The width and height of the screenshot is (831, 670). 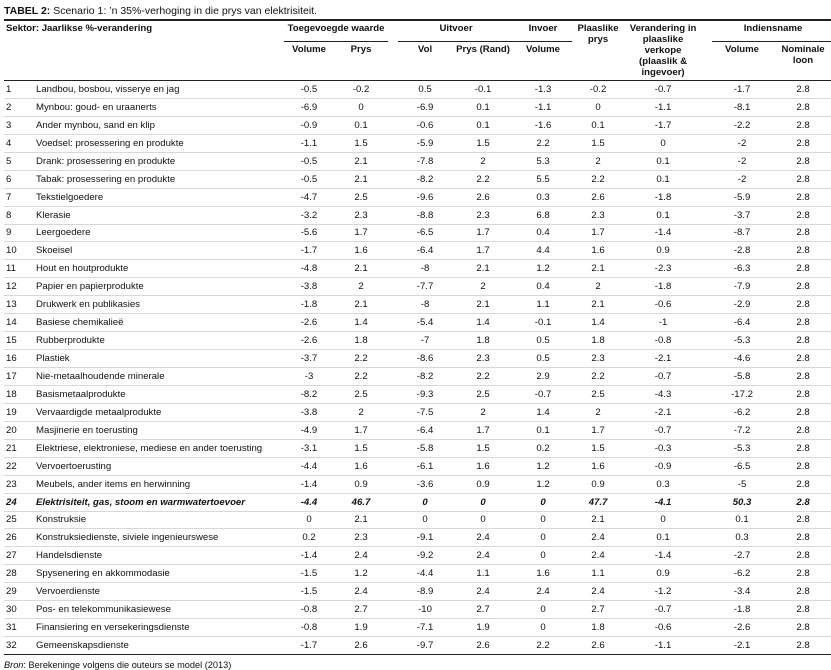 What do you see at coordinates (425, 358) in the screenshot?
I see `cell-value: -8.6` at bounding box center [425, 358].